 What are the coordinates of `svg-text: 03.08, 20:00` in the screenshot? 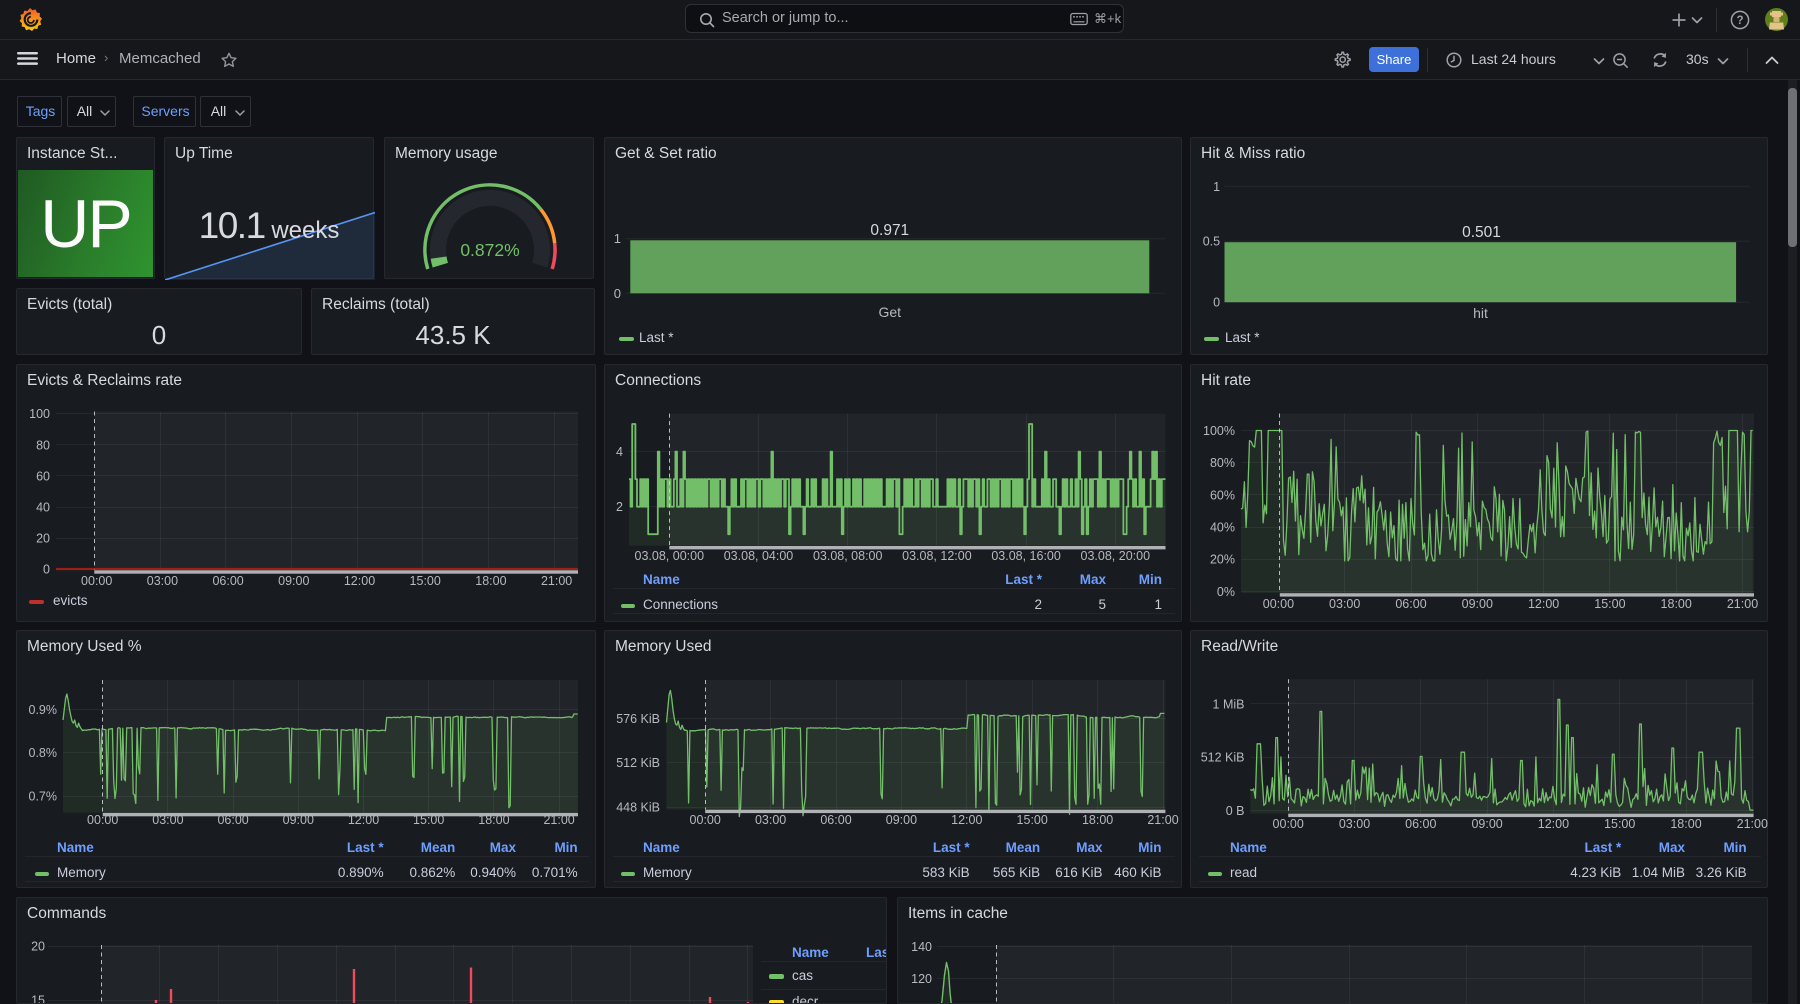 It's located at (1116, 556).